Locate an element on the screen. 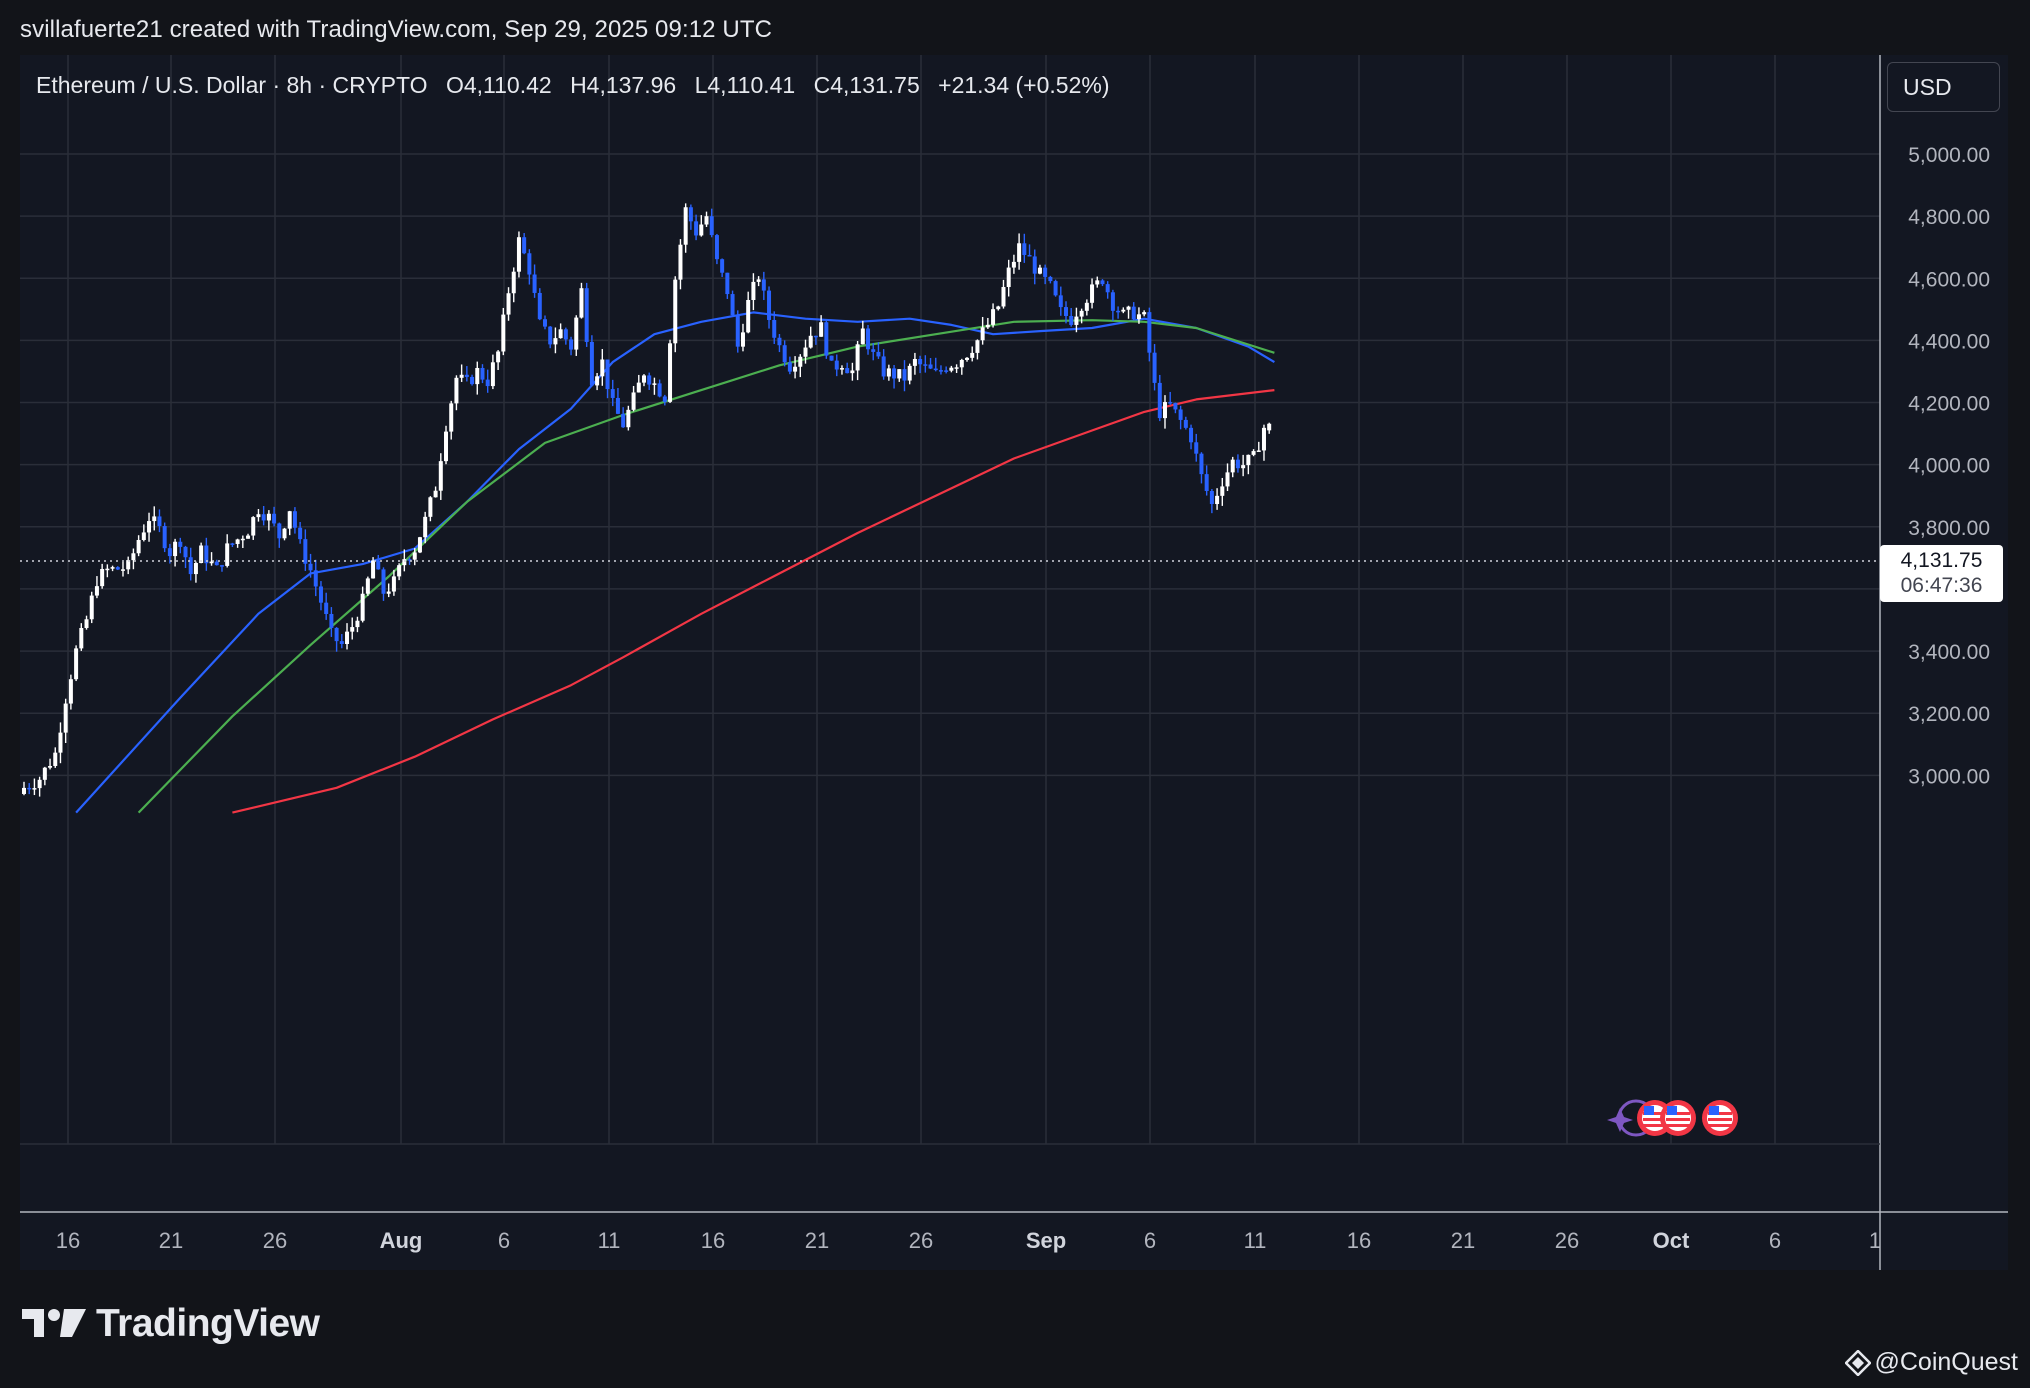 This screenshot has width=2030, height=1388. time-tick-label: 26 is located at coordinates (921, 1240).